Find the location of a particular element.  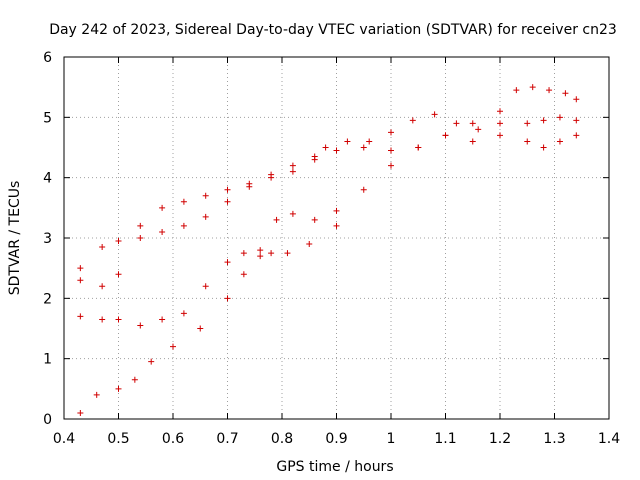

y-tick-label: 5 is located at coordinates (47, 118).